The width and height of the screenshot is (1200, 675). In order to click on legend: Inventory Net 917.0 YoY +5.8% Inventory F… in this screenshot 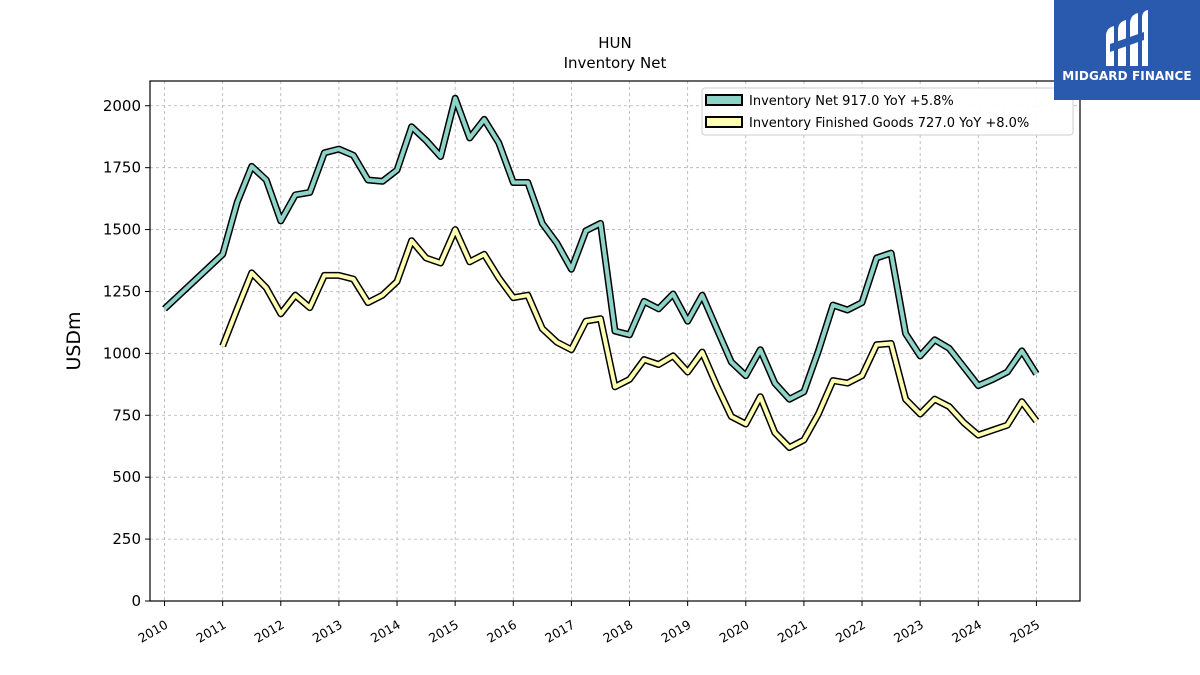, I will do `click(887, 111)`.